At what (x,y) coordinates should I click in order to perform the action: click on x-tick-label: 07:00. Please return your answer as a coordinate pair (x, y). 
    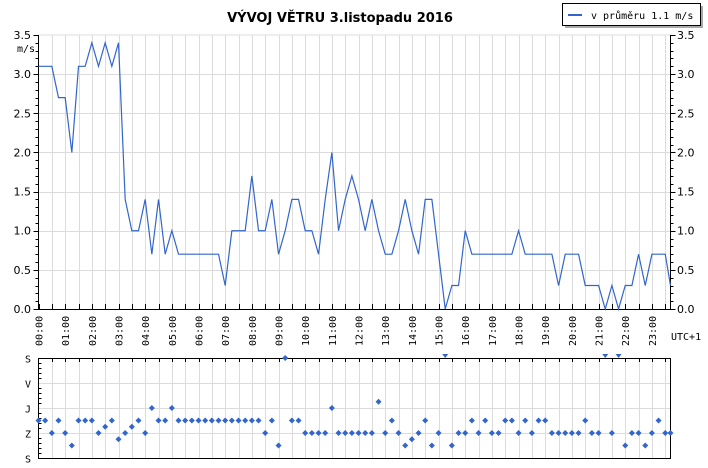
    Looking at the image, I should click on (226, 331).